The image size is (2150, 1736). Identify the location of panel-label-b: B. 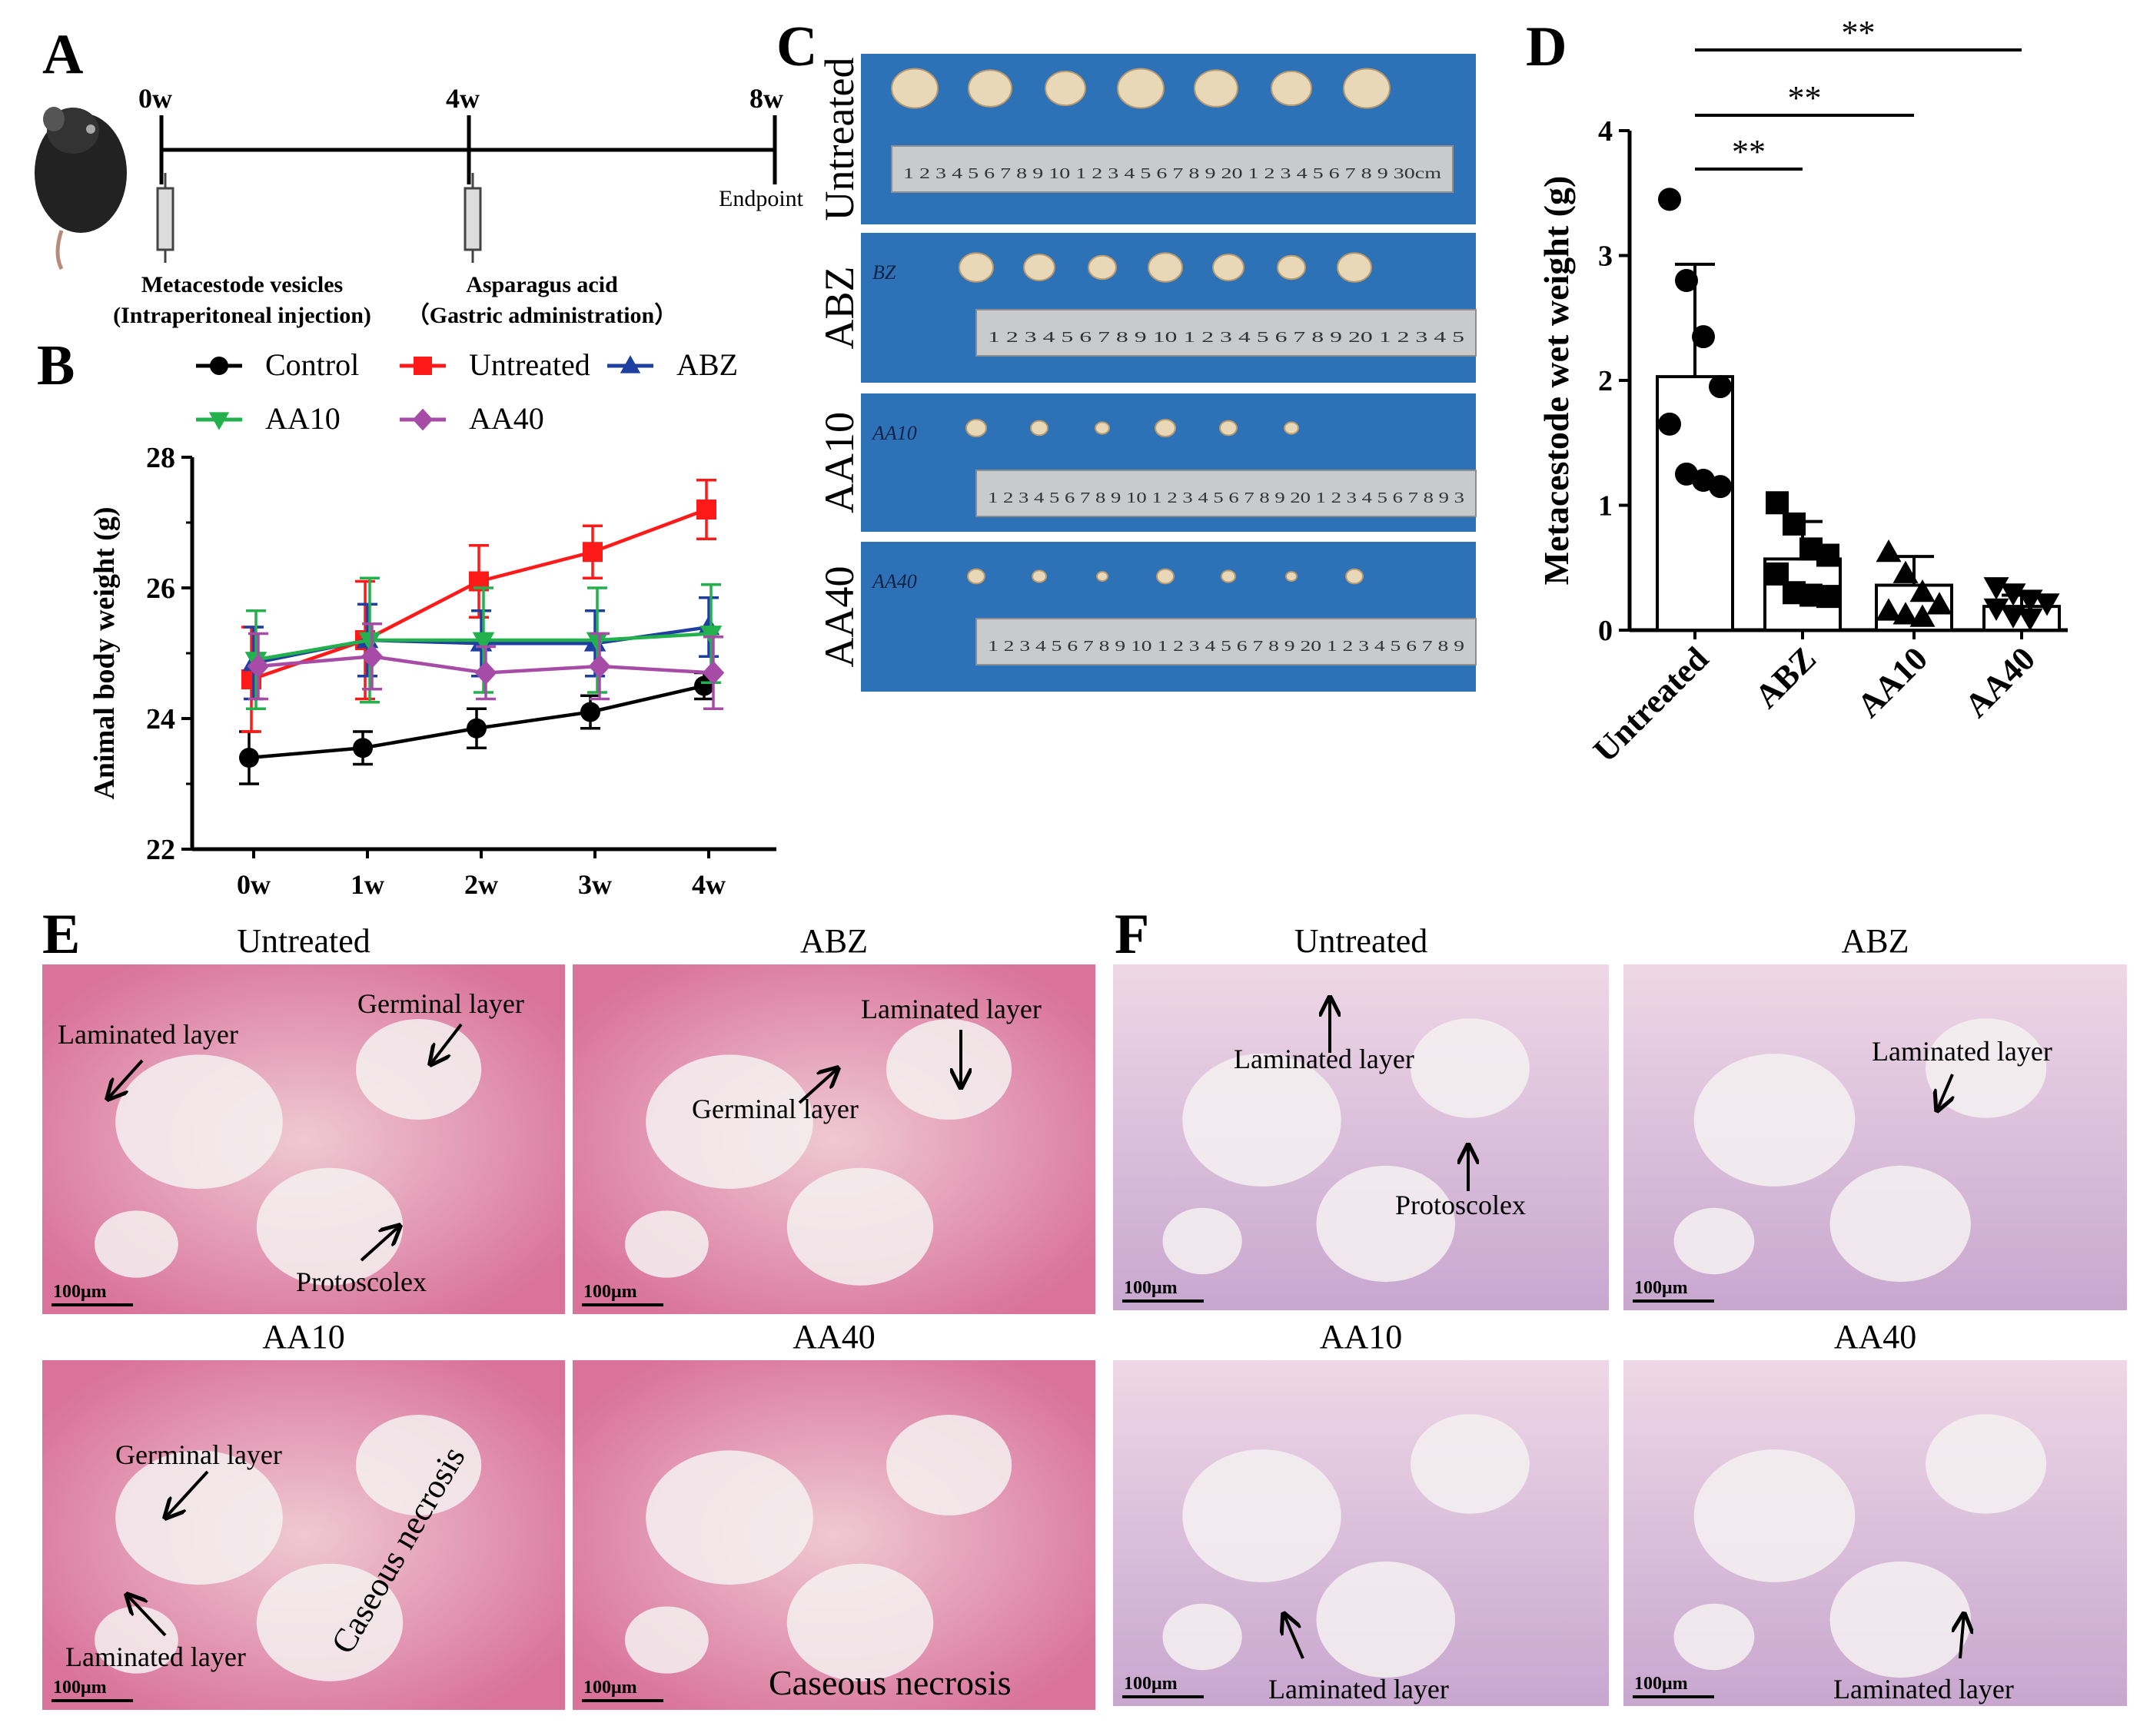
(56, 366).